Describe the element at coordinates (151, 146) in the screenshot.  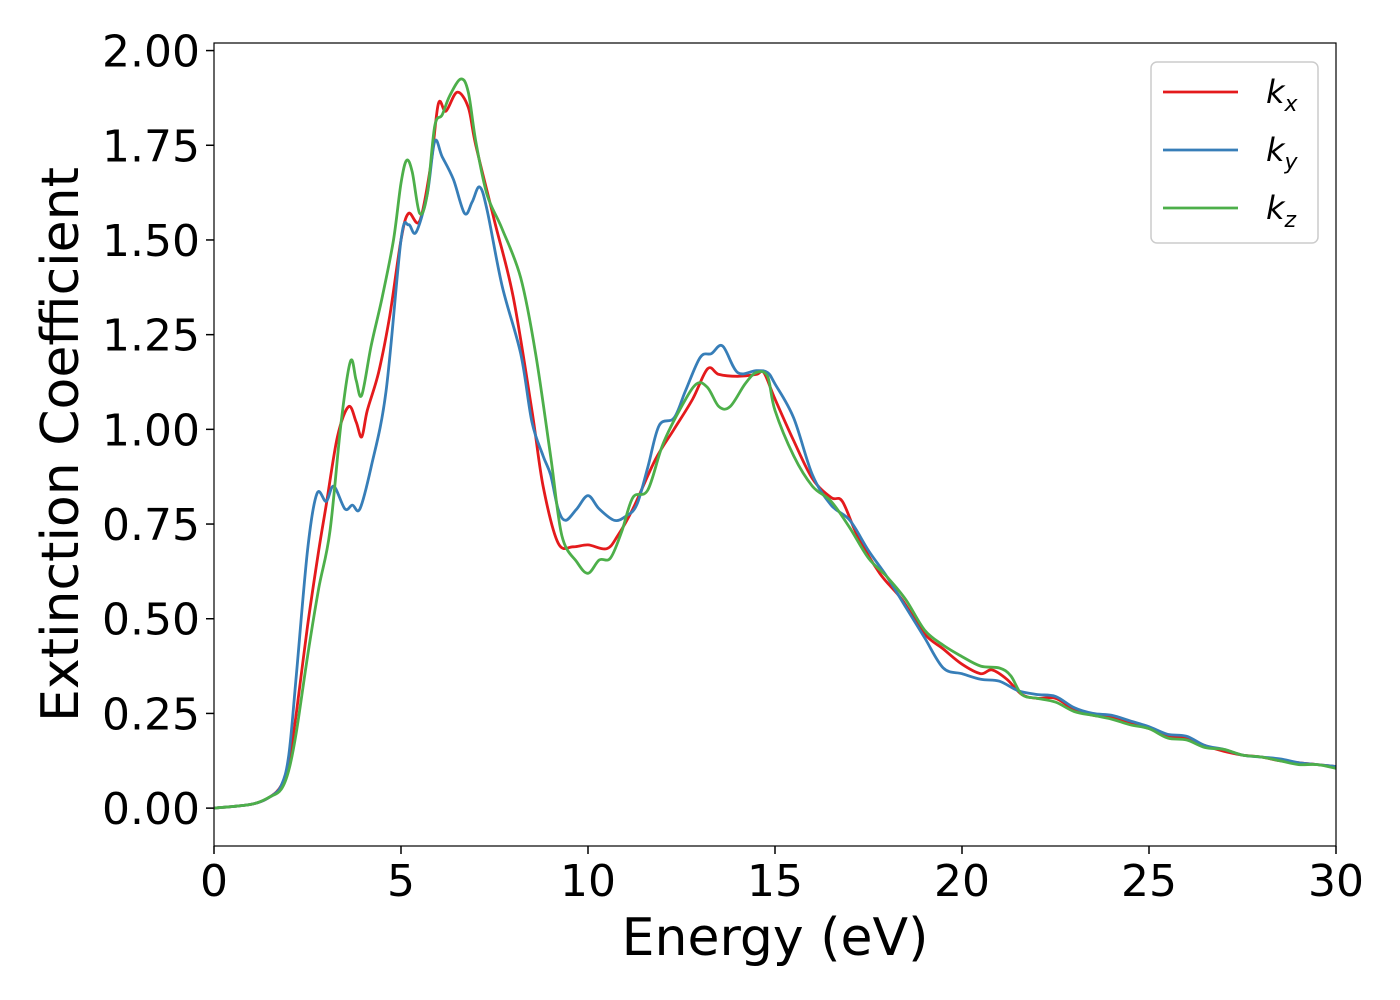
I see `y-tick-label: 1.75` at that location.